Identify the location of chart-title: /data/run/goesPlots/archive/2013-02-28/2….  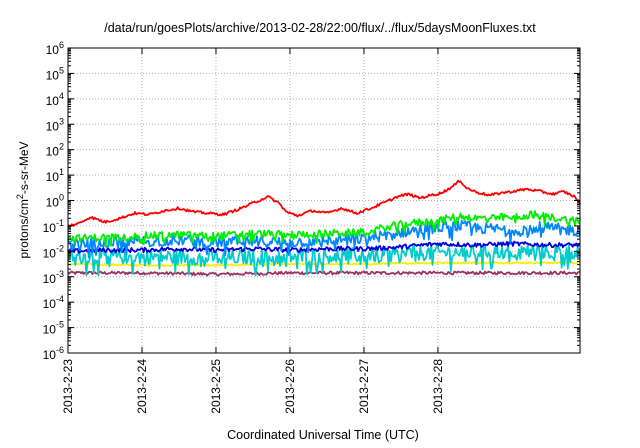
(320, 28).